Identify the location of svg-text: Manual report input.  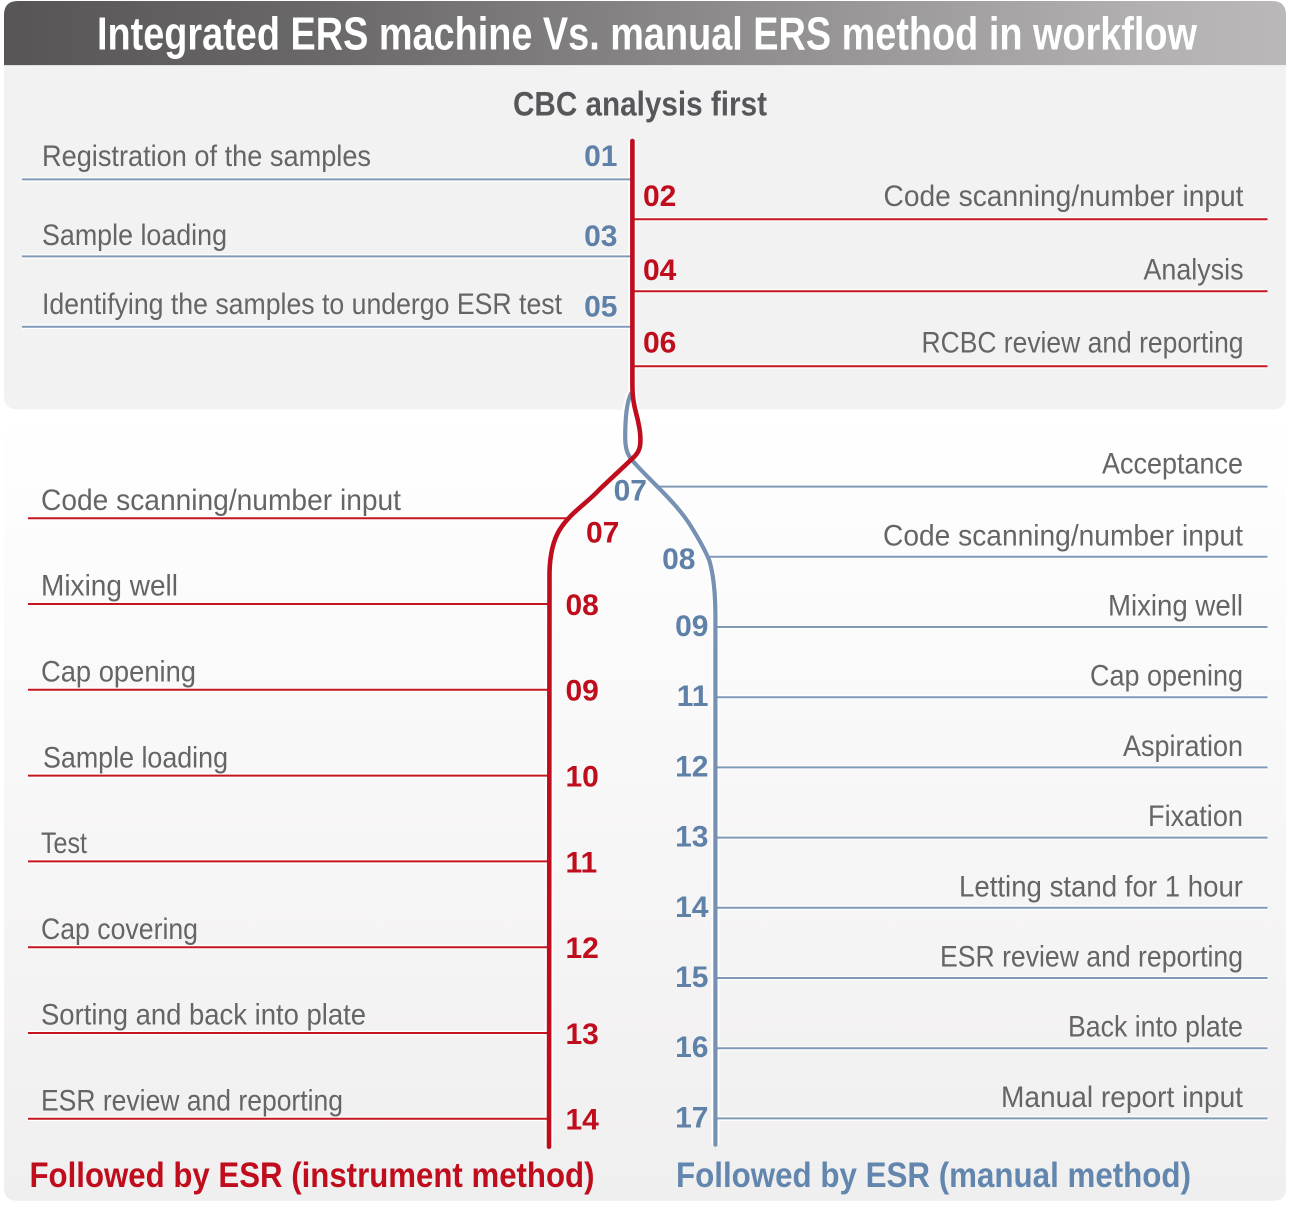
(1122, 1097).